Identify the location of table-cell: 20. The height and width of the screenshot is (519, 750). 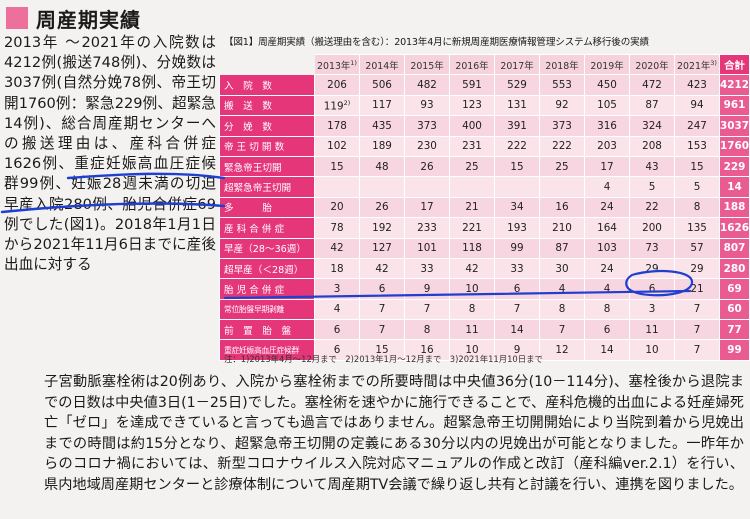
(337, 207).